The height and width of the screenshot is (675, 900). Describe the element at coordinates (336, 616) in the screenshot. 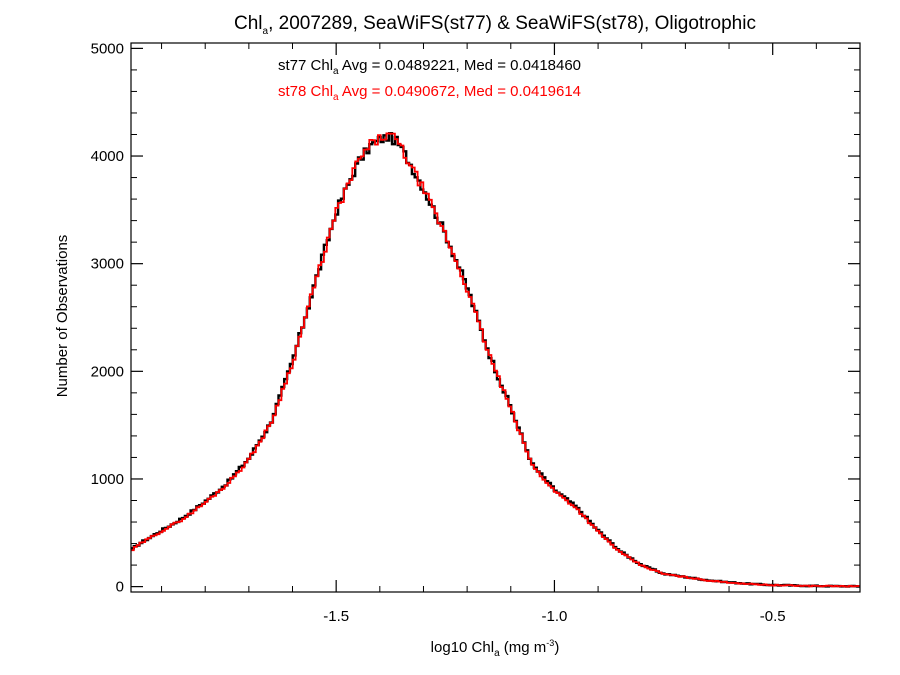

I see `x-tick-label: -1.5` at that location.